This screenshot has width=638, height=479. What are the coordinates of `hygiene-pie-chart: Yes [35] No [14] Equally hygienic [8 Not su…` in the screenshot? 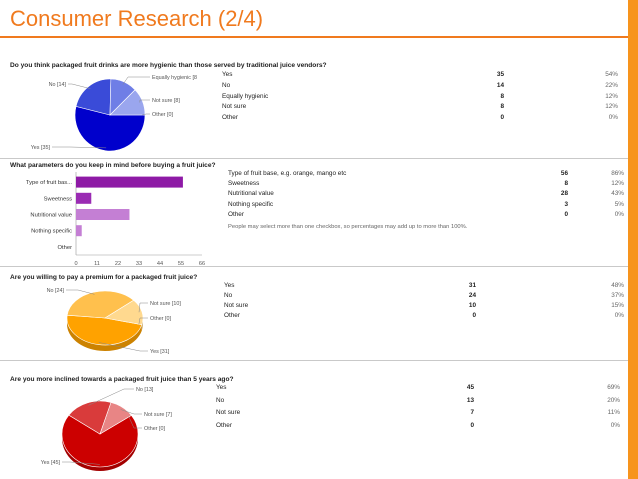 It's located at (114, 113).